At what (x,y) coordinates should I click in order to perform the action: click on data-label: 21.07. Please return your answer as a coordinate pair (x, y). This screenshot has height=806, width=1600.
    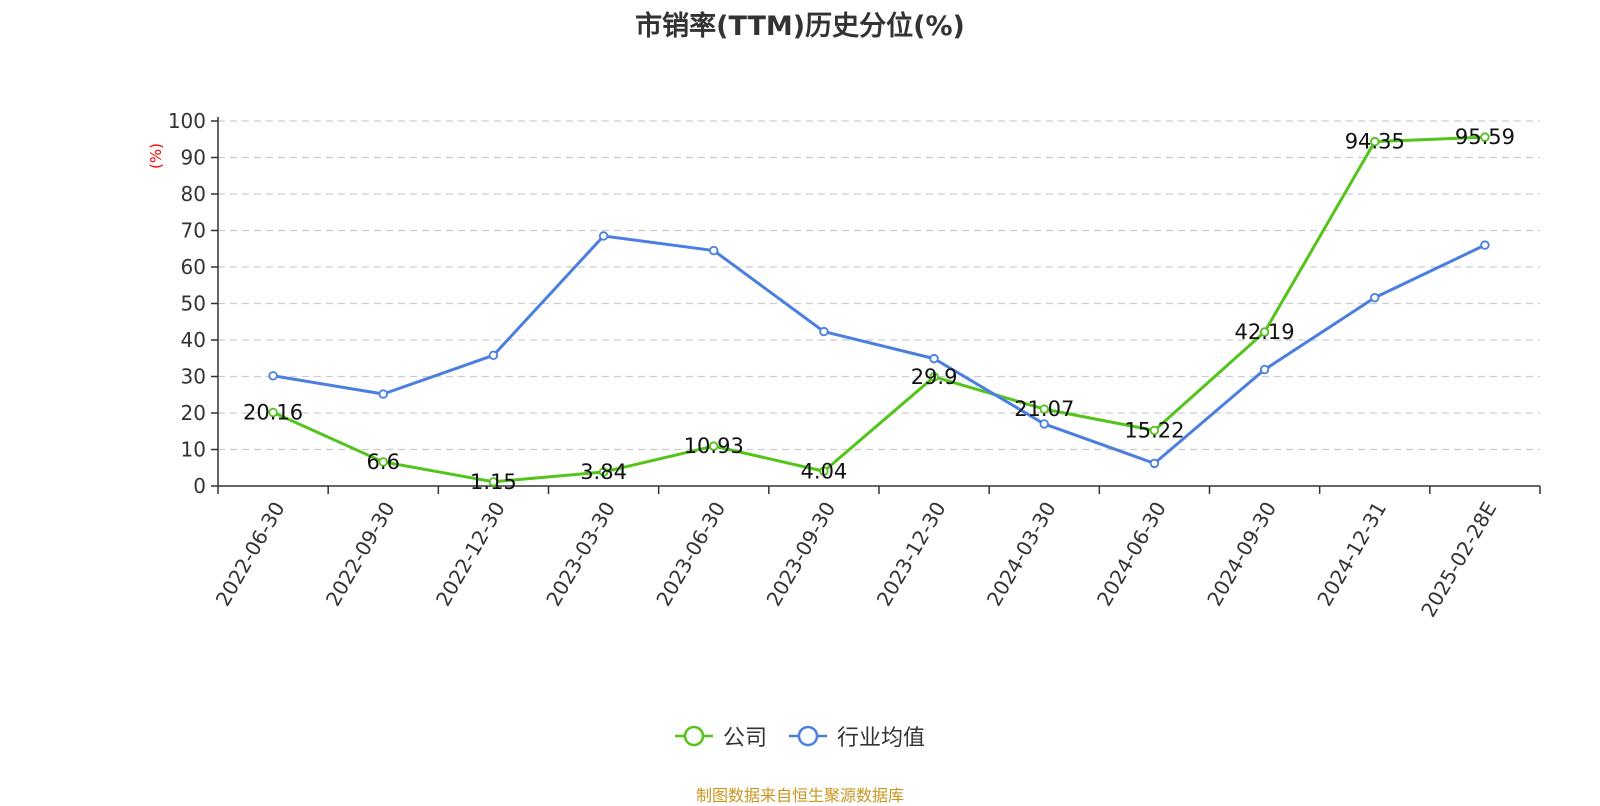
    Looking at the image, I should click on (1044, 409).